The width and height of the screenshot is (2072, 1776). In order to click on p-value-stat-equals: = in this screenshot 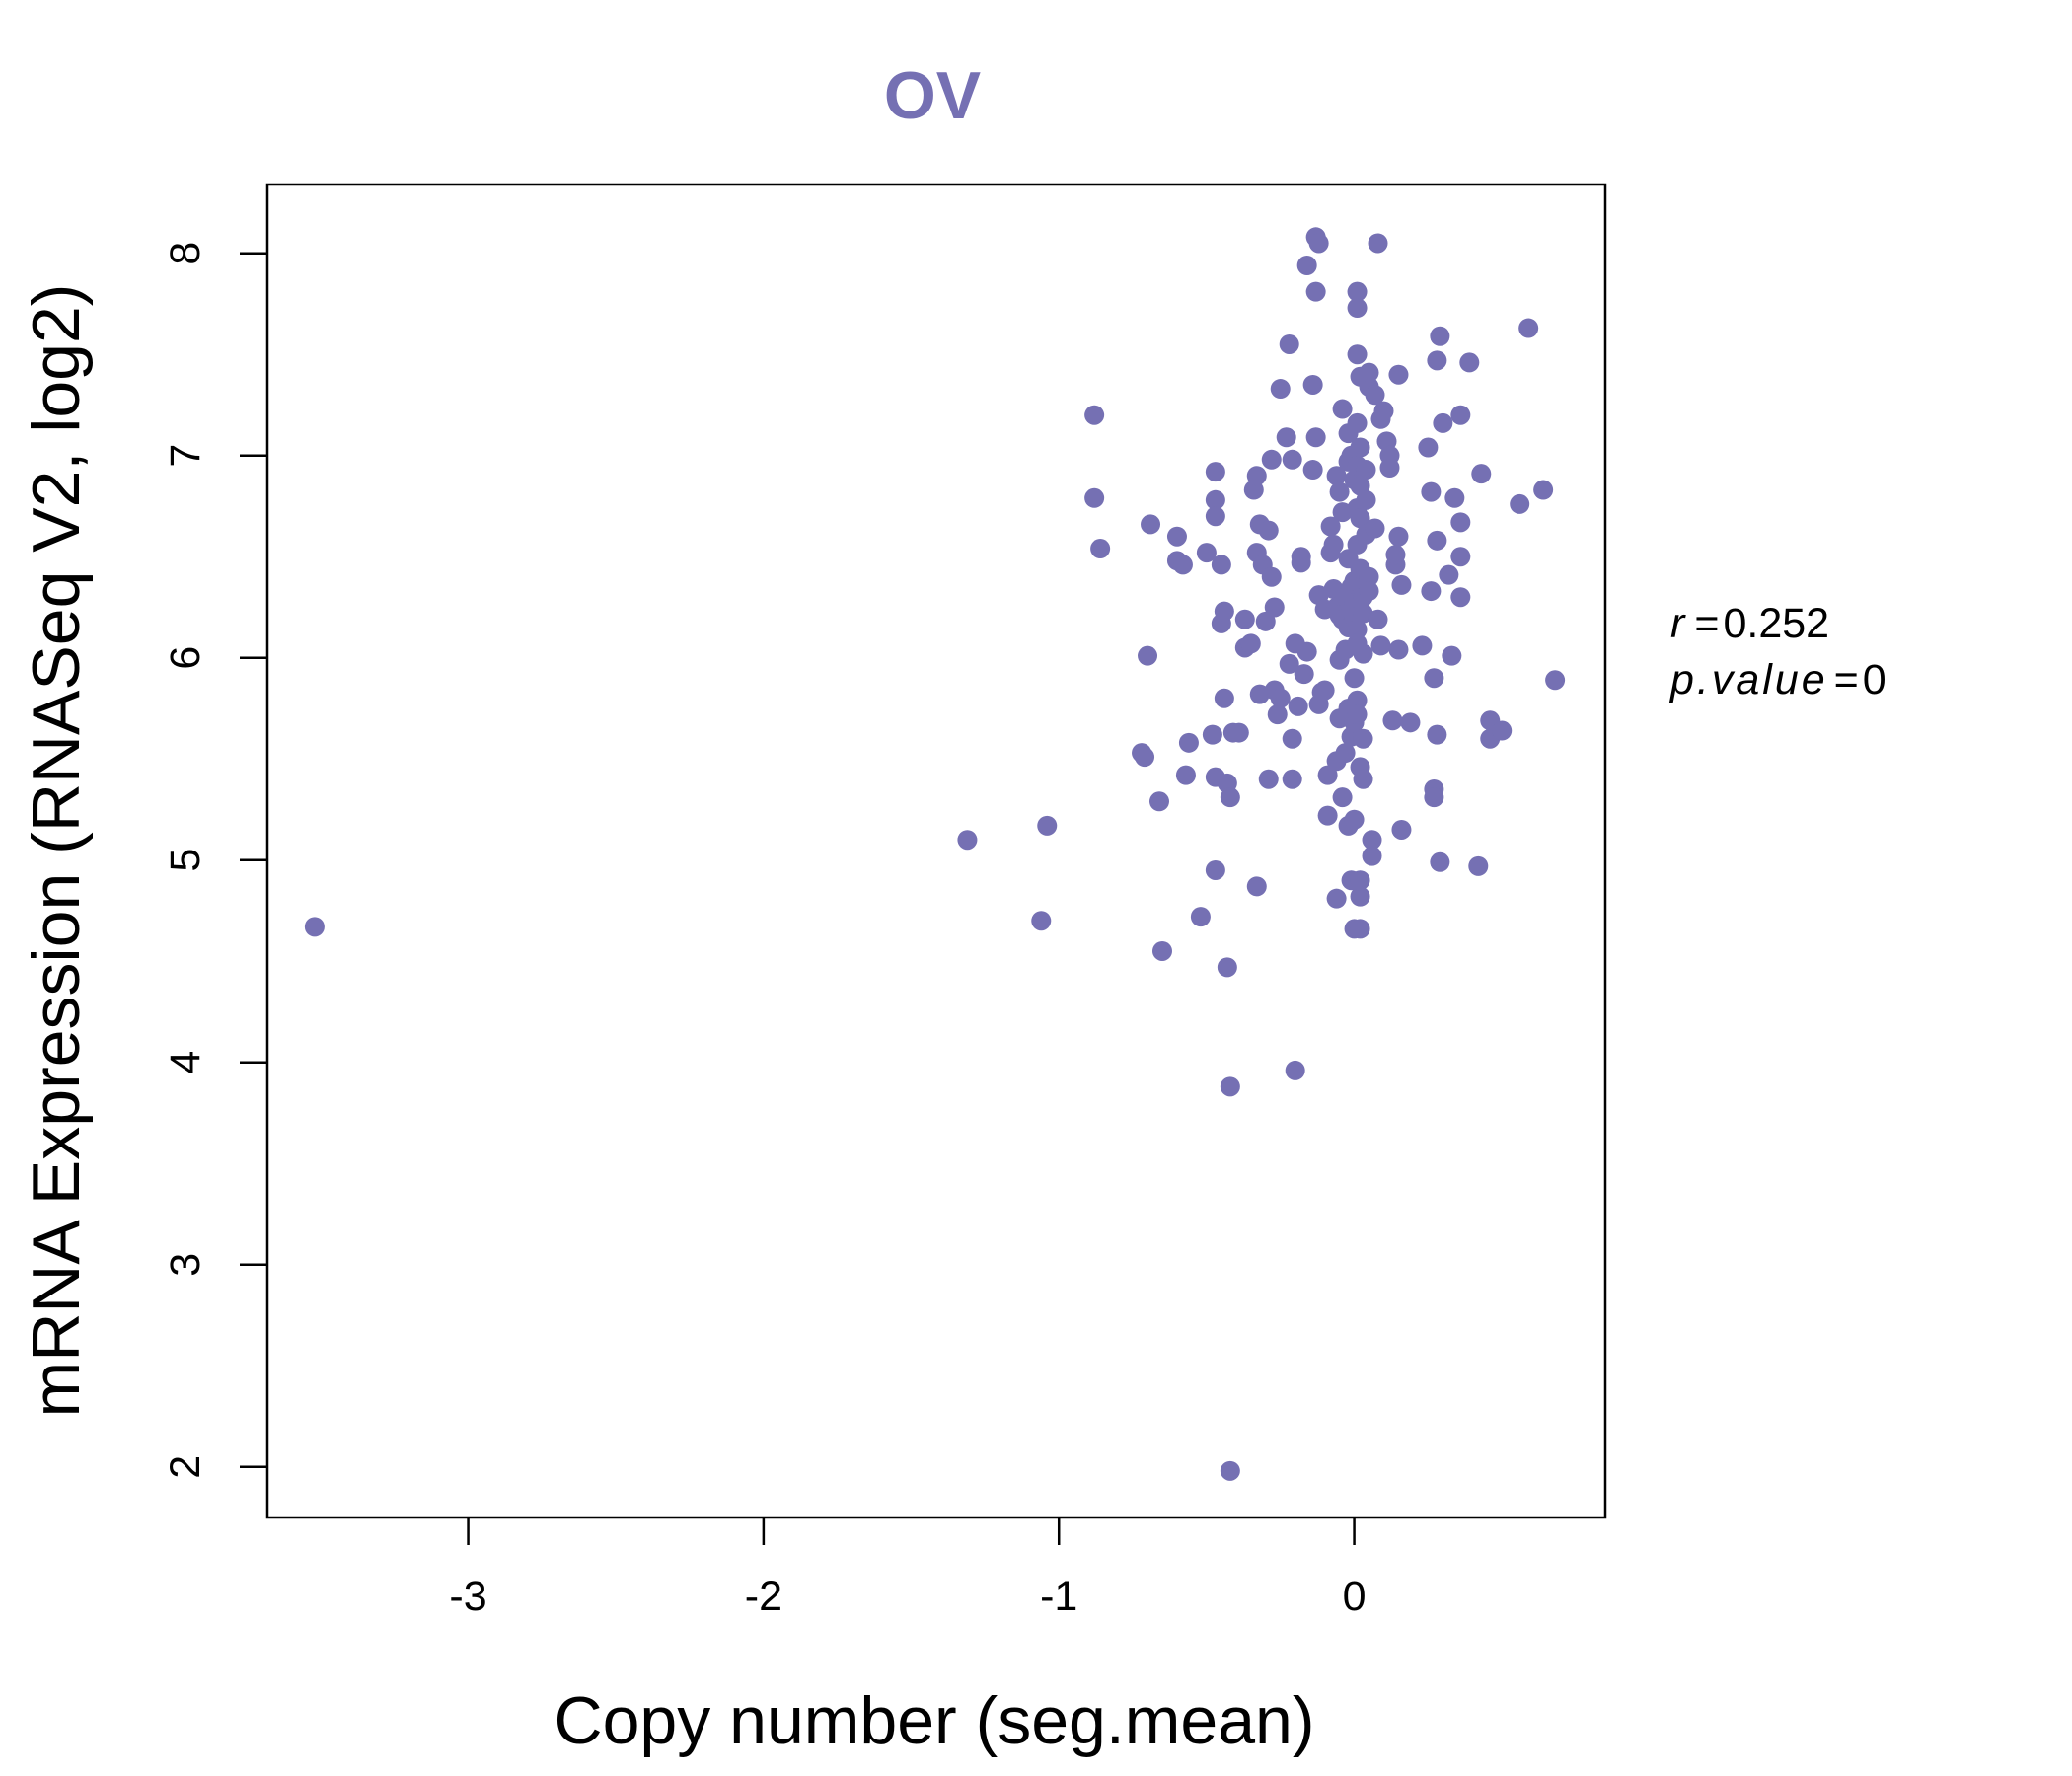, I will do `click(1847, 680)`.